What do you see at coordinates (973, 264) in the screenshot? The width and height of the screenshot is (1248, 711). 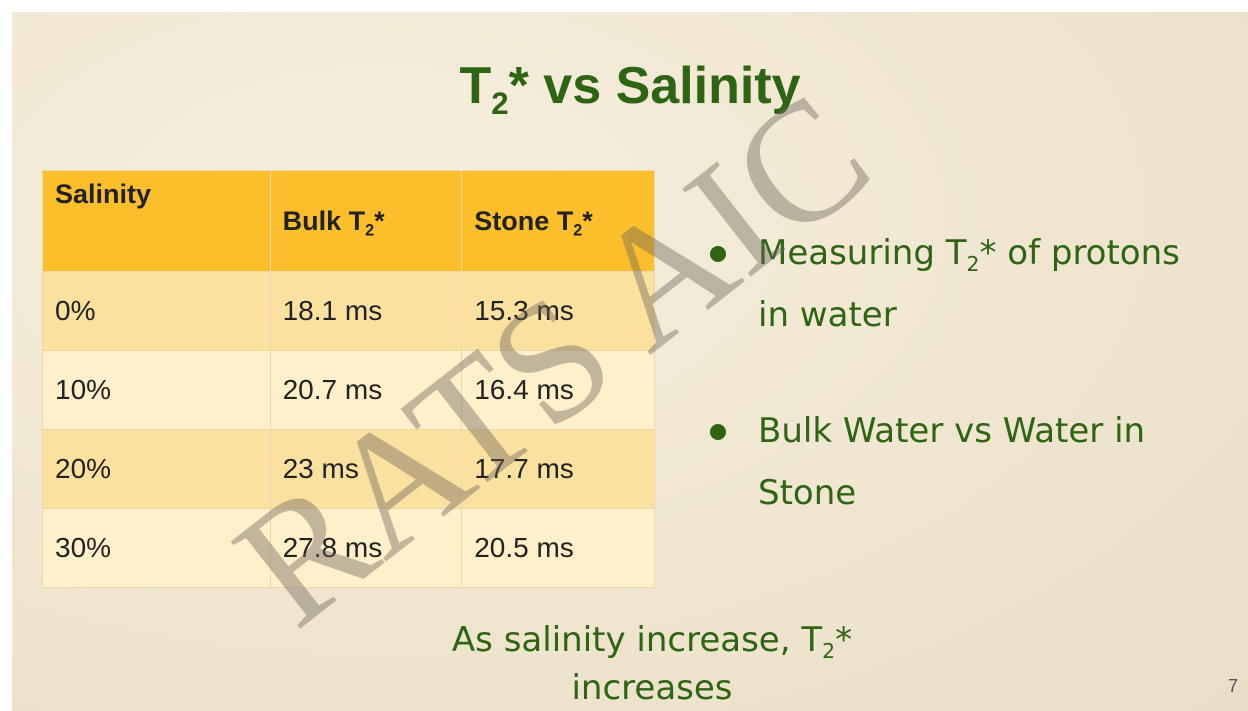 I see `bullet-subscript: 2` at bounding box center [973, 264].